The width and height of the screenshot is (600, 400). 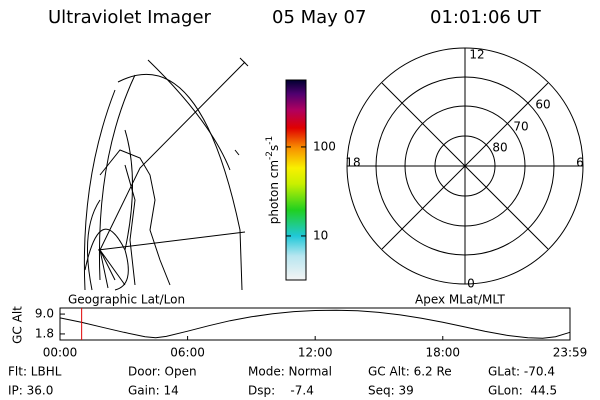 What do you see at coordinates (153, 391) in the screenshot?
I see `info-field: Gain: 14` at bounding box center [153, 391].